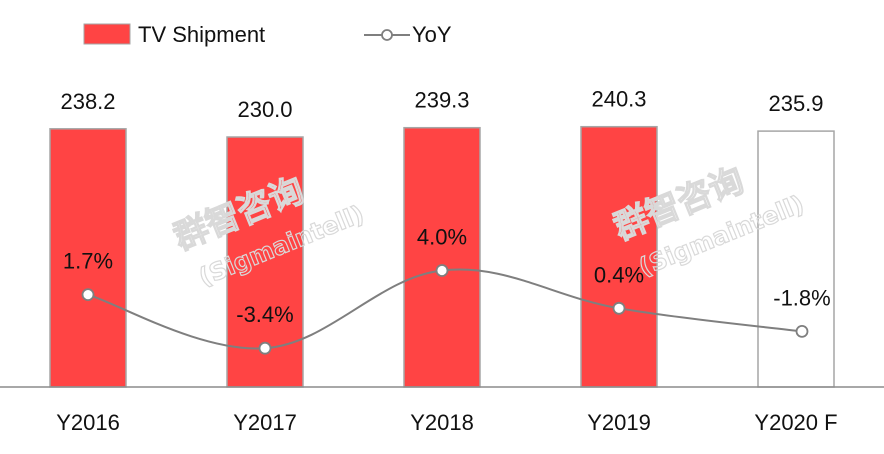 Image resolution: width=884 pixels, height=454 pixels. I want to click on bar-value-label: 230.0, so click(264, 109).